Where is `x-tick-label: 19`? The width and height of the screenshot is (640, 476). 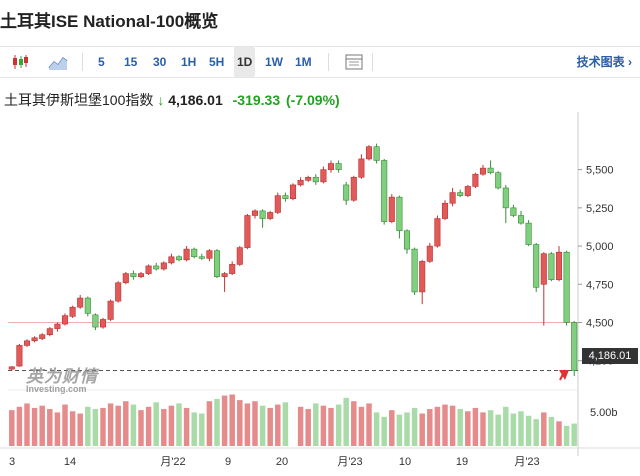 x-tick-label: 19 is located at coordinates (462, 462).